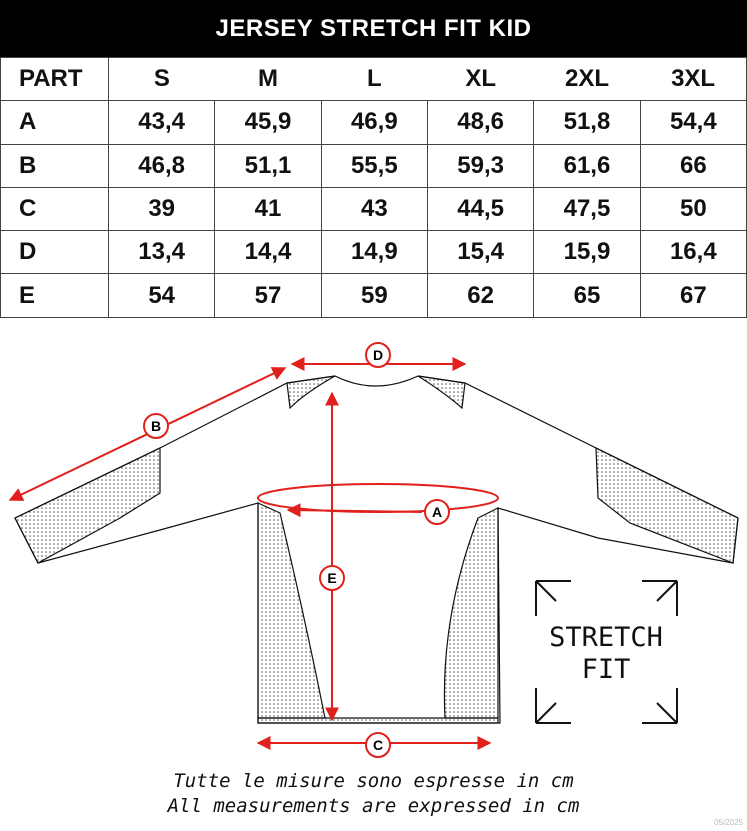  What do you see at coordinates (693, 295) in the screenshot?
I see `table-cell: 67` at bounding box center [693, 295].